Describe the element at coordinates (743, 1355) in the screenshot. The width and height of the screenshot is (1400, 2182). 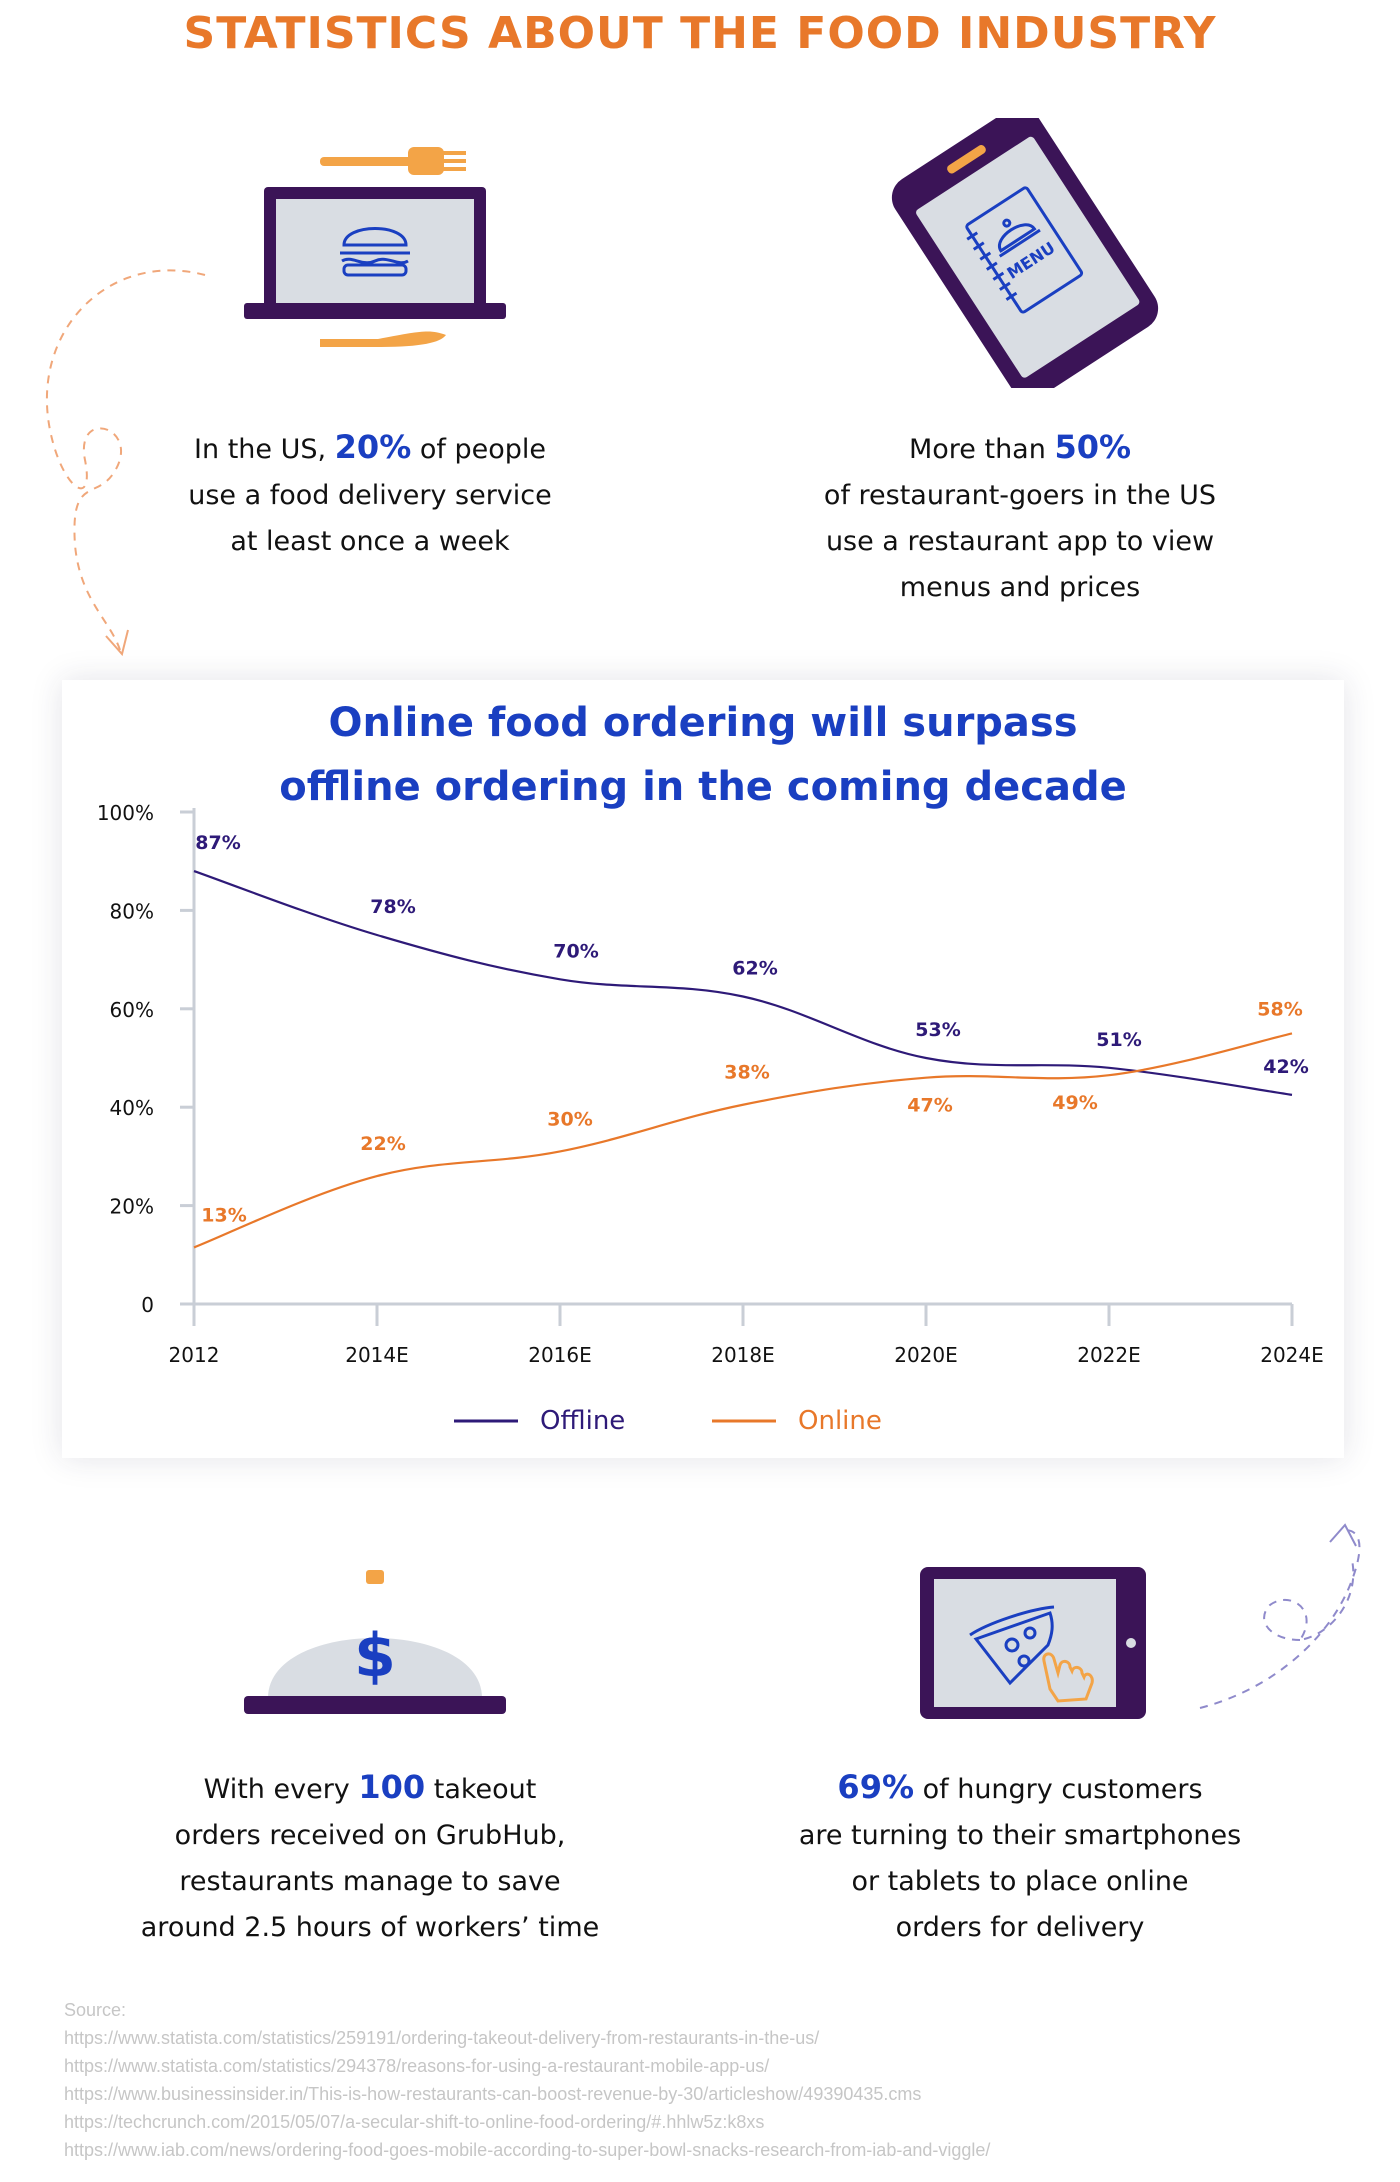
I see `x-tick-label: 2018E` at that location.